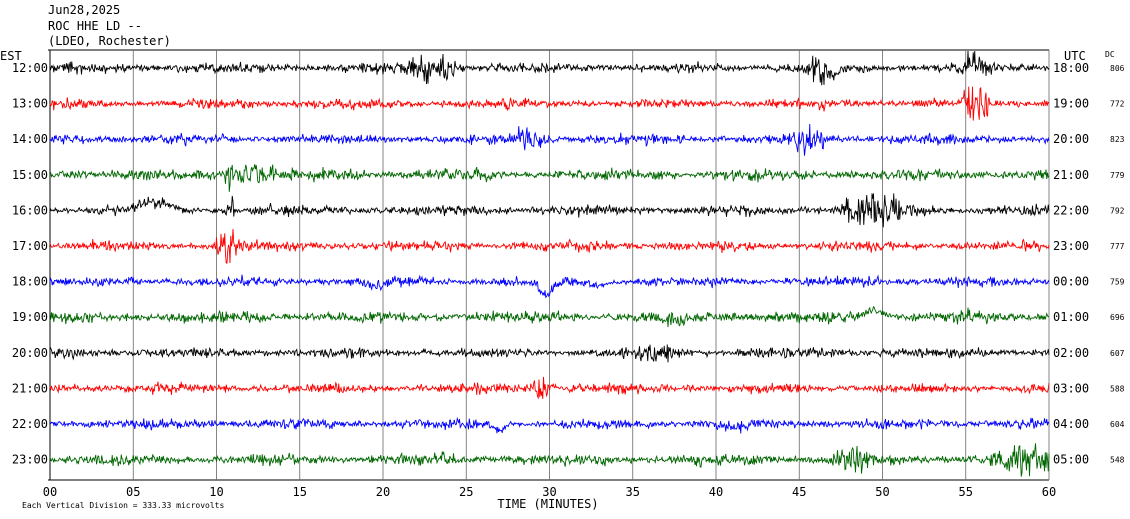 Image resolution: width=1130 pixels, height=519 pixels. What do you see at coordinates (633, 492) in the screenshot?
I see `x-tick-label: 35` at bounding box center [633, 492].